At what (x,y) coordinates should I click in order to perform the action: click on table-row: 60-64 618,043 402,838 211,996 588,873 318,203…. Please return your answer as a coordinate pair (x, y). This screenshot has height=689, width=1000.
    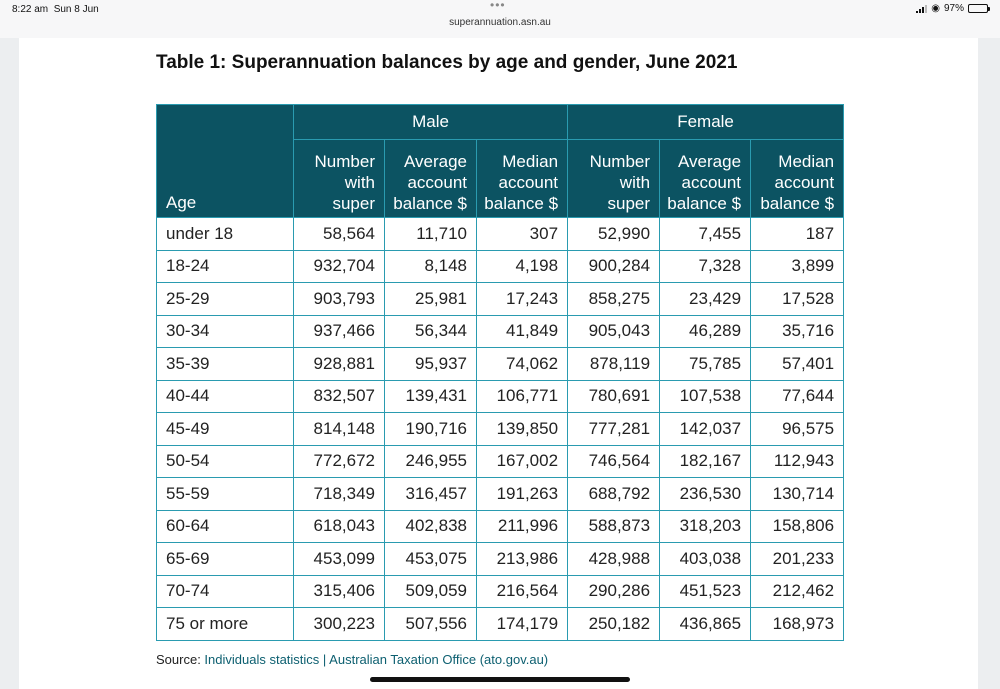
    Looking at the image, I should click on (500, 526).